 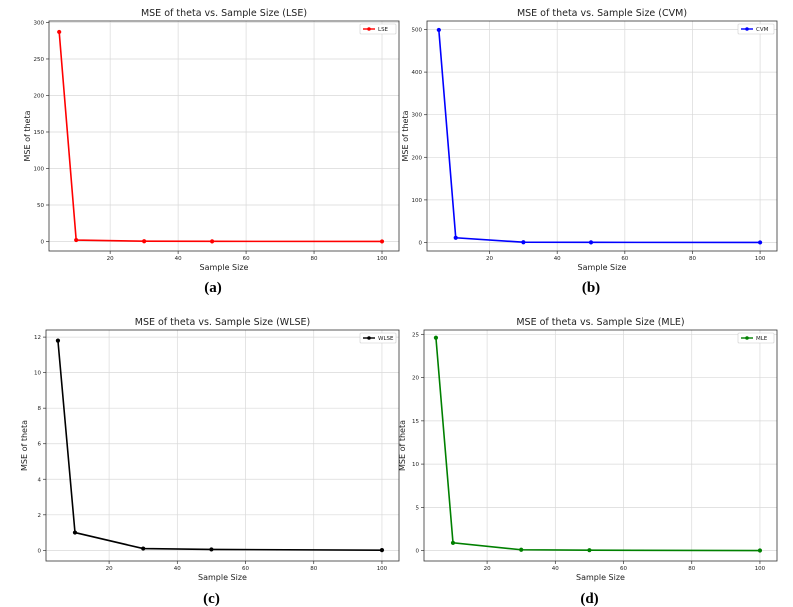 I want to click on chart-title: MSE of theta vs. Sample Size (WLSE), so click(x=223, y=322).